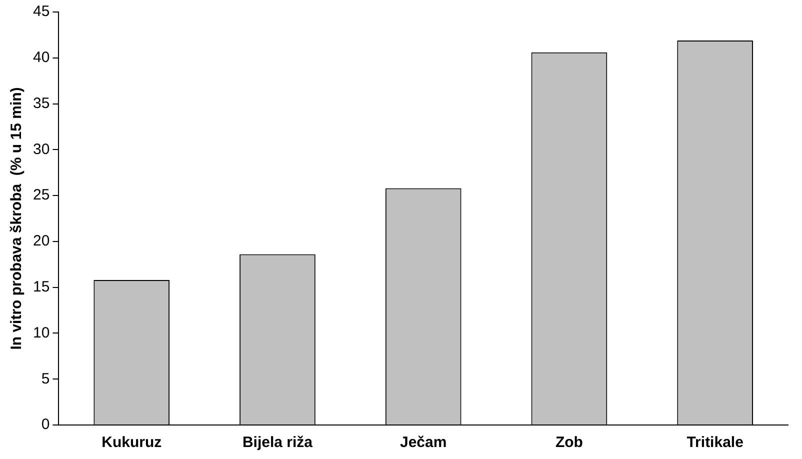 The height and width of the screenshot is (459, 802). What do you see at coordinates (45, 379) in the screenshot?
I see `y-tick-label: 5` at bounding box center [45, 379].